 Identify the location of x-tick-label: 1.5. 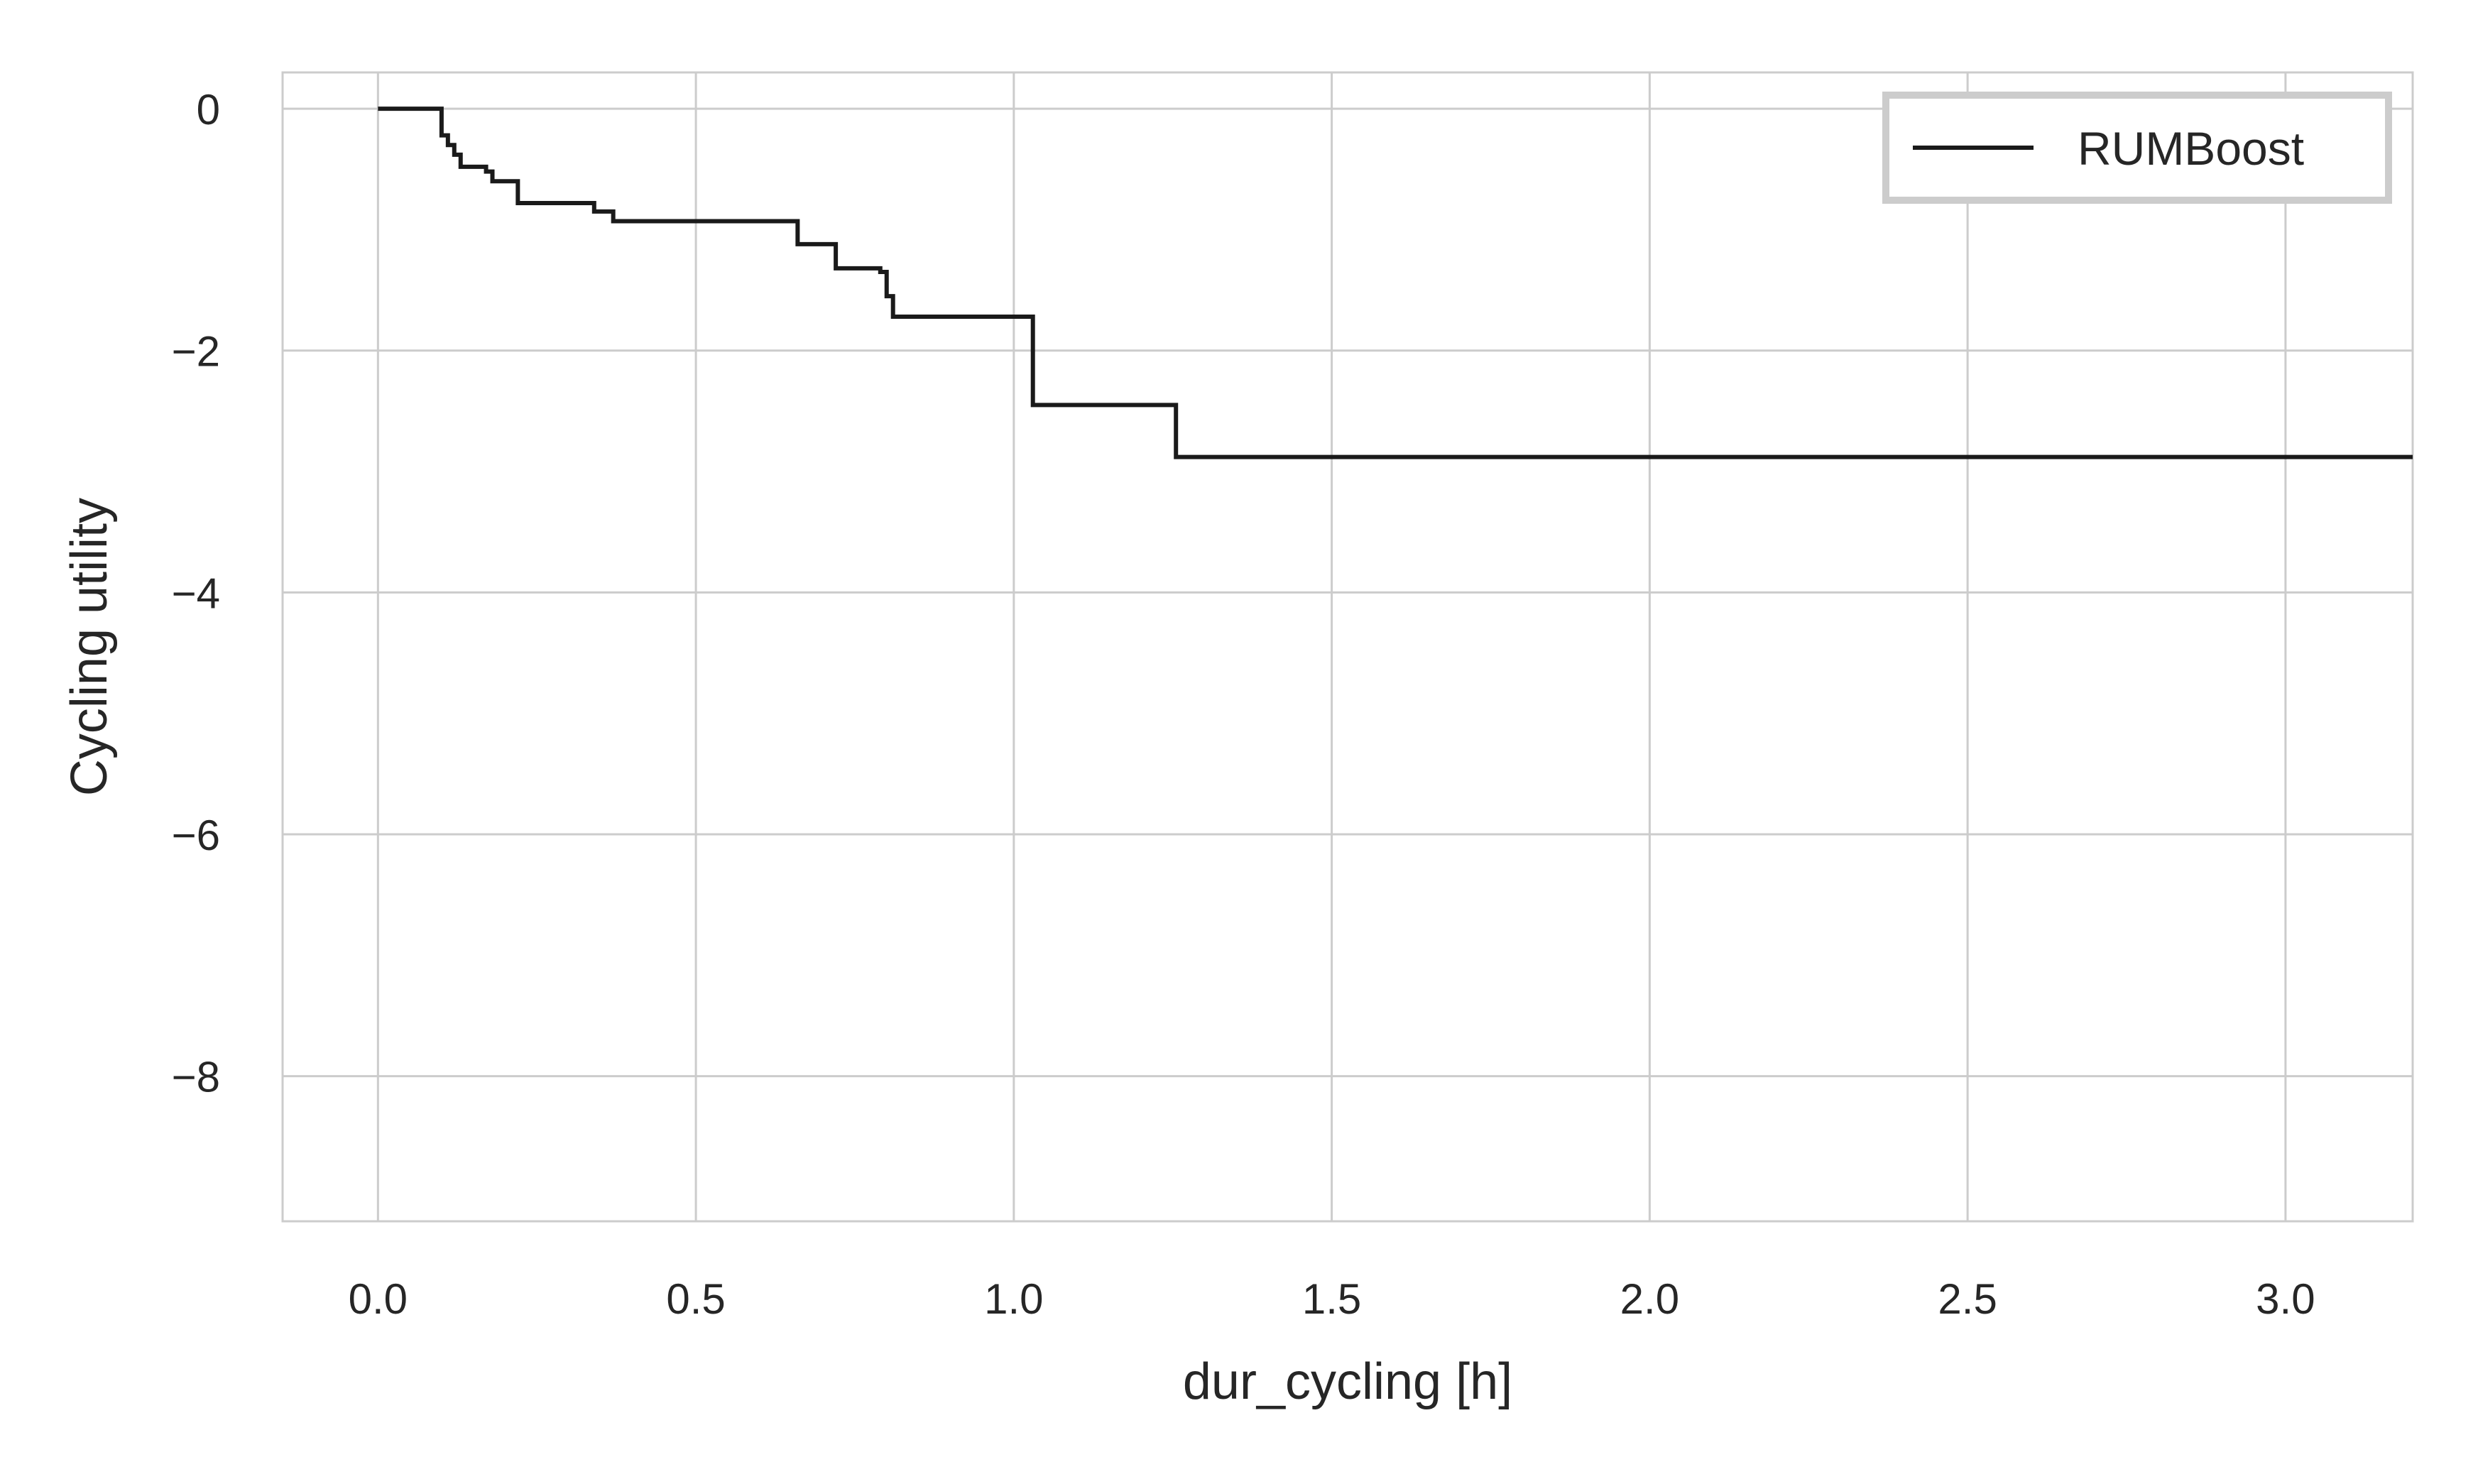
(1332, 1299).